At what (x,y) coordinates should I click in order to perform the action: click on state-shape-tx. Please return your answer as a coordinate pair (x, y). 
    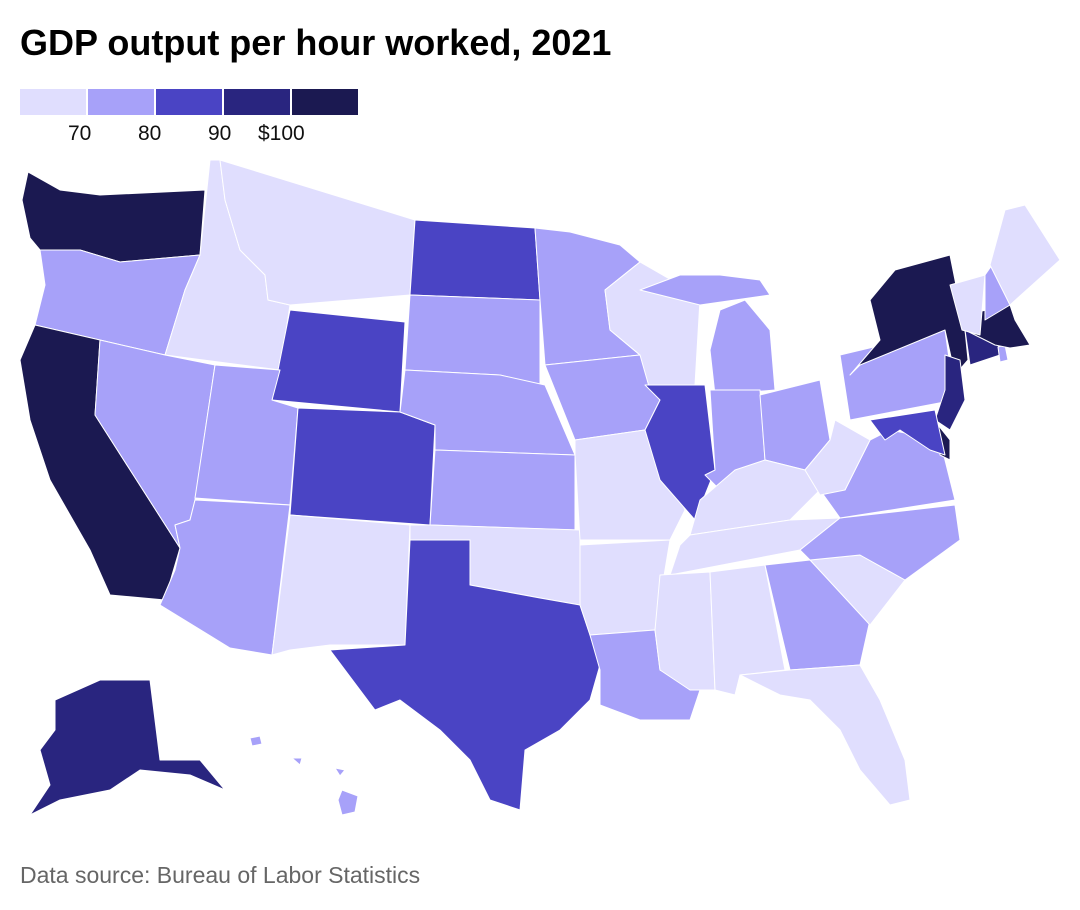
    Looking at the image, I should click on (465, 675).